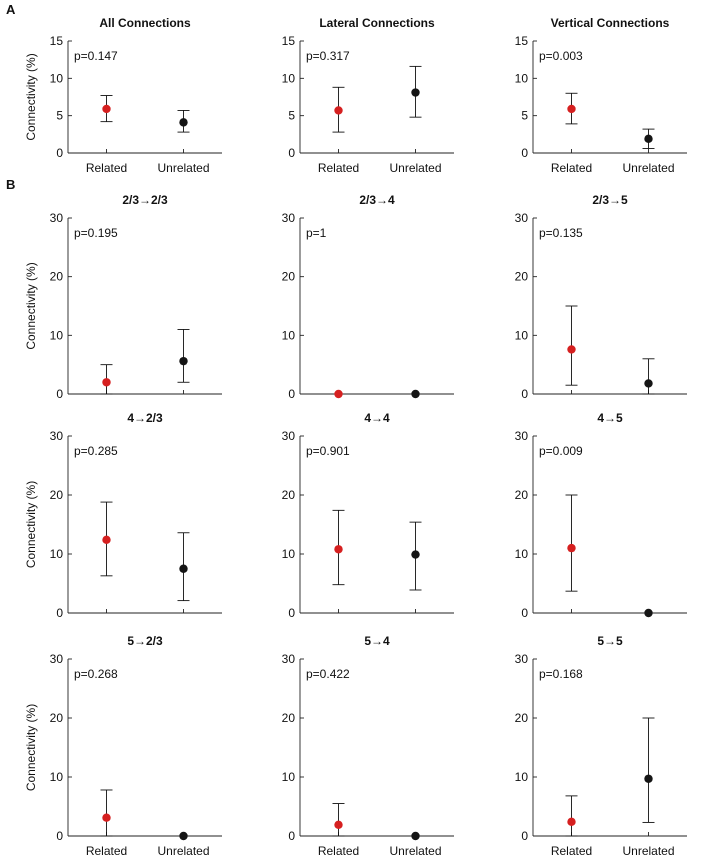 The image size is (702, 865). What do you see at coordinates (11, 9) in the screenshot?
I see `panel-label-a: A` at bounding box center [11, 9].